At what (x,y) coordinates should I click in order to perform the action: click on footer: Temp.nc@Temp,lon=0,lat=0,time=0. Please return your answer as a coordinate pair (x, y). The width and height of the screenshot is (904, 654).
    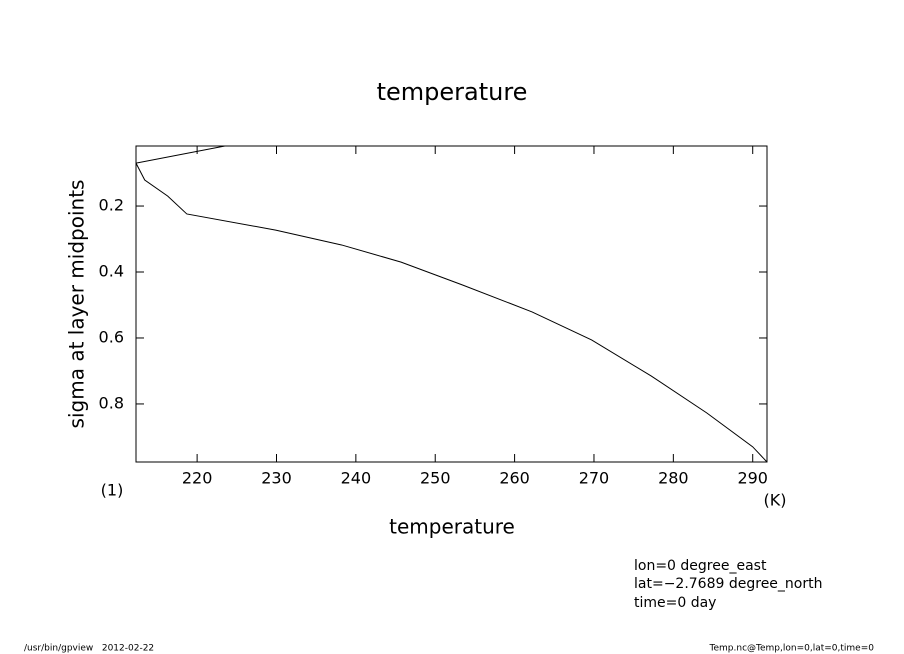
    Looking at the image, I should click on (792, 649).